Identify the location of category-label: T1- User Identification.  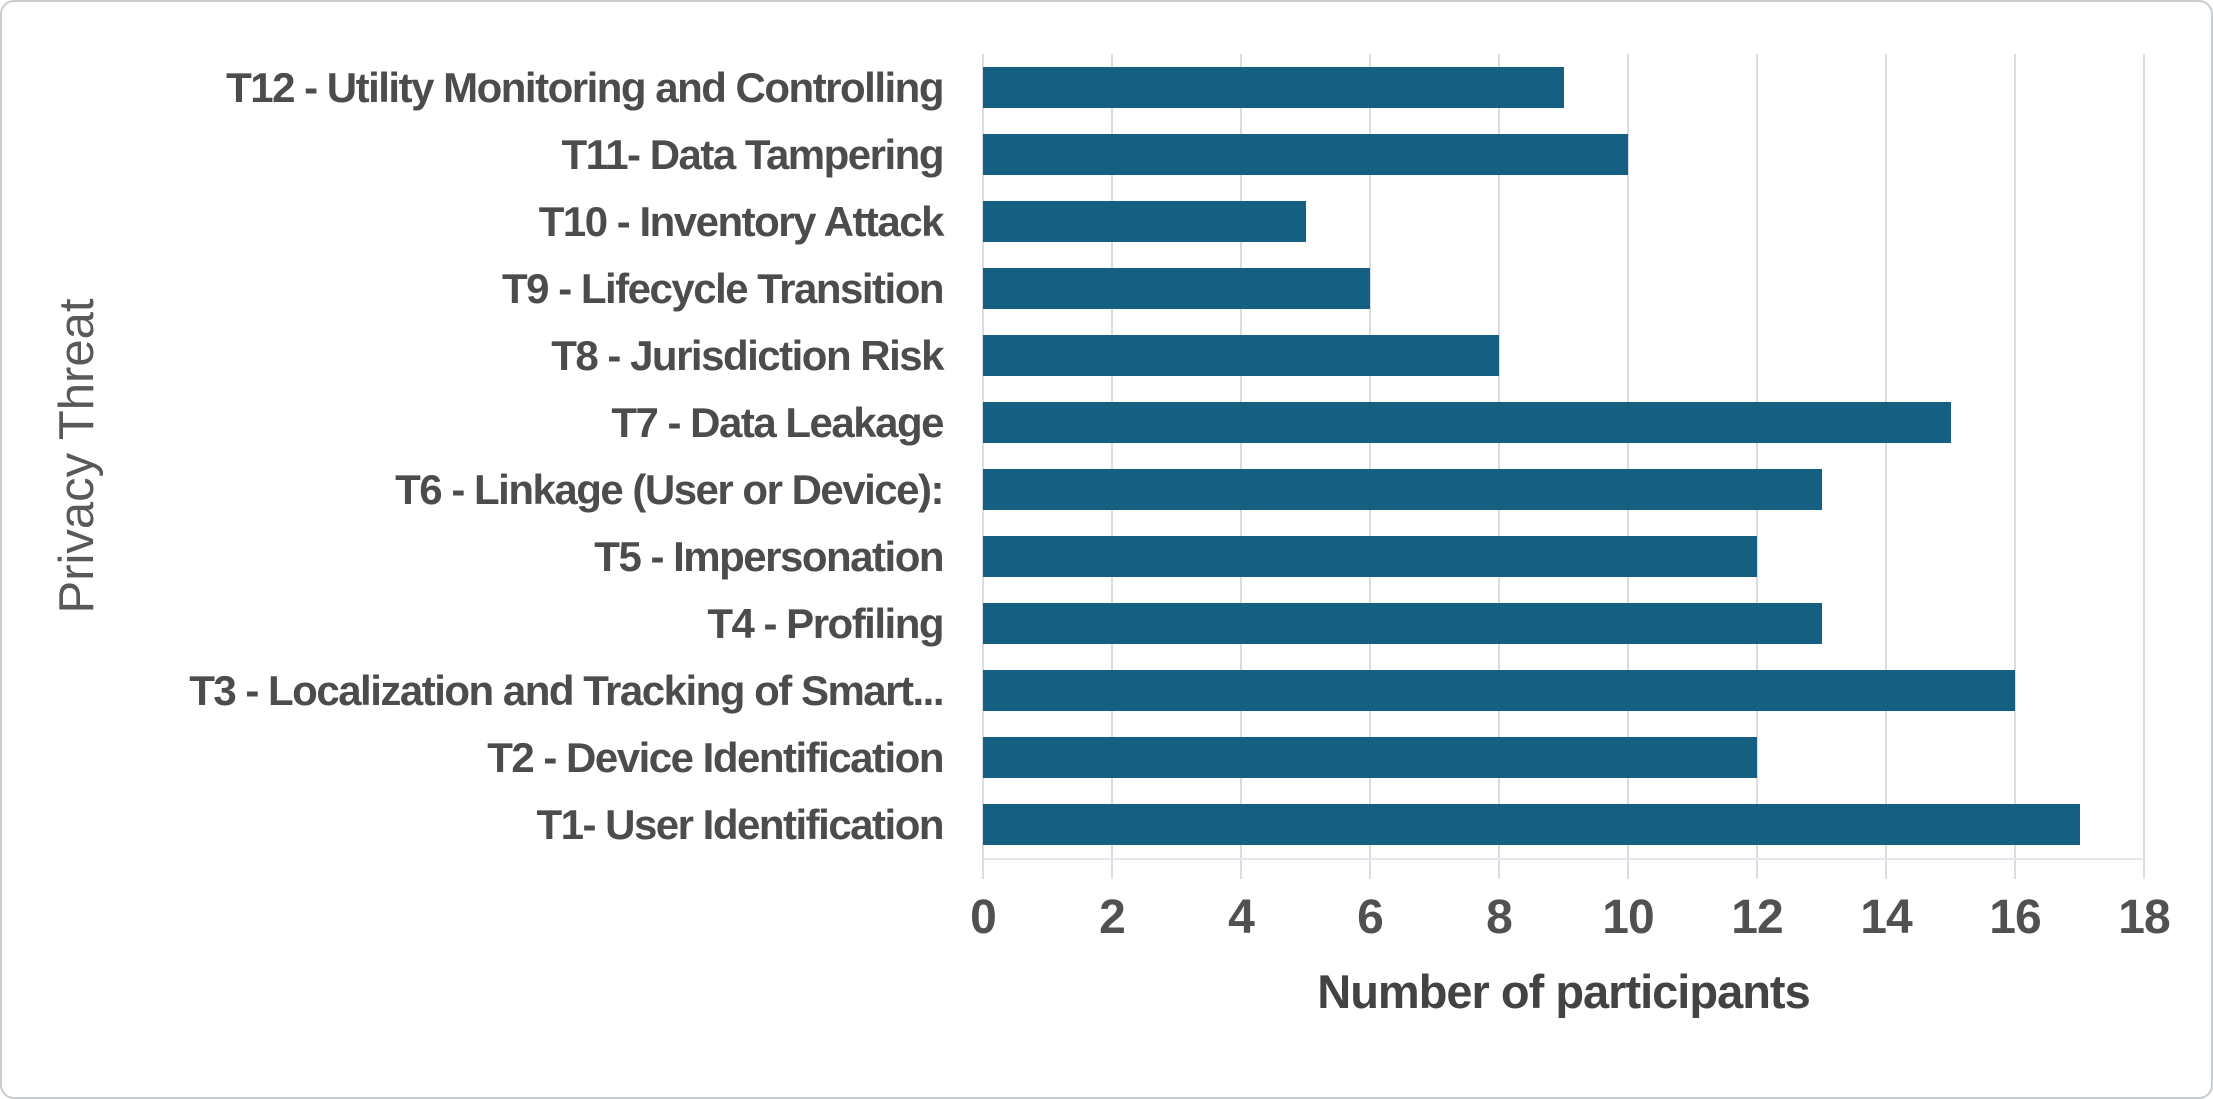
(740, 824).